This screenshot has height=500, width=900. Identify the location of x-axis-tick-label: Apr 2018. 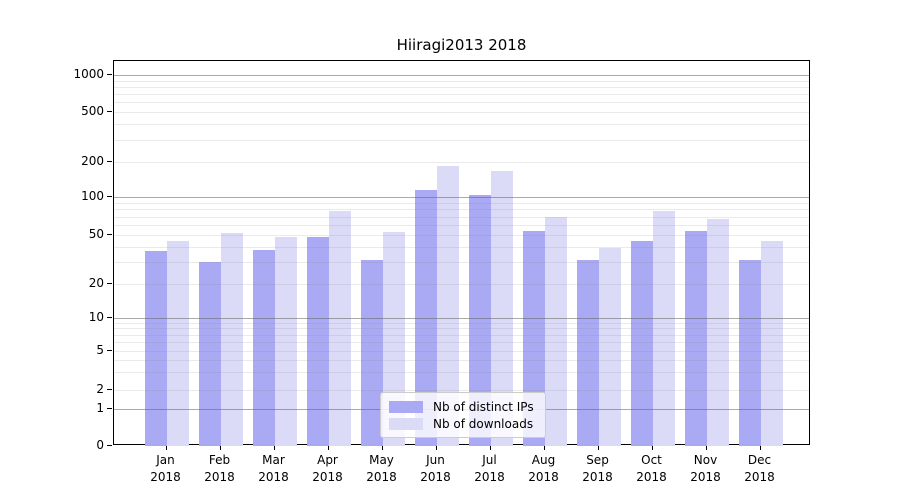
(328, 469).